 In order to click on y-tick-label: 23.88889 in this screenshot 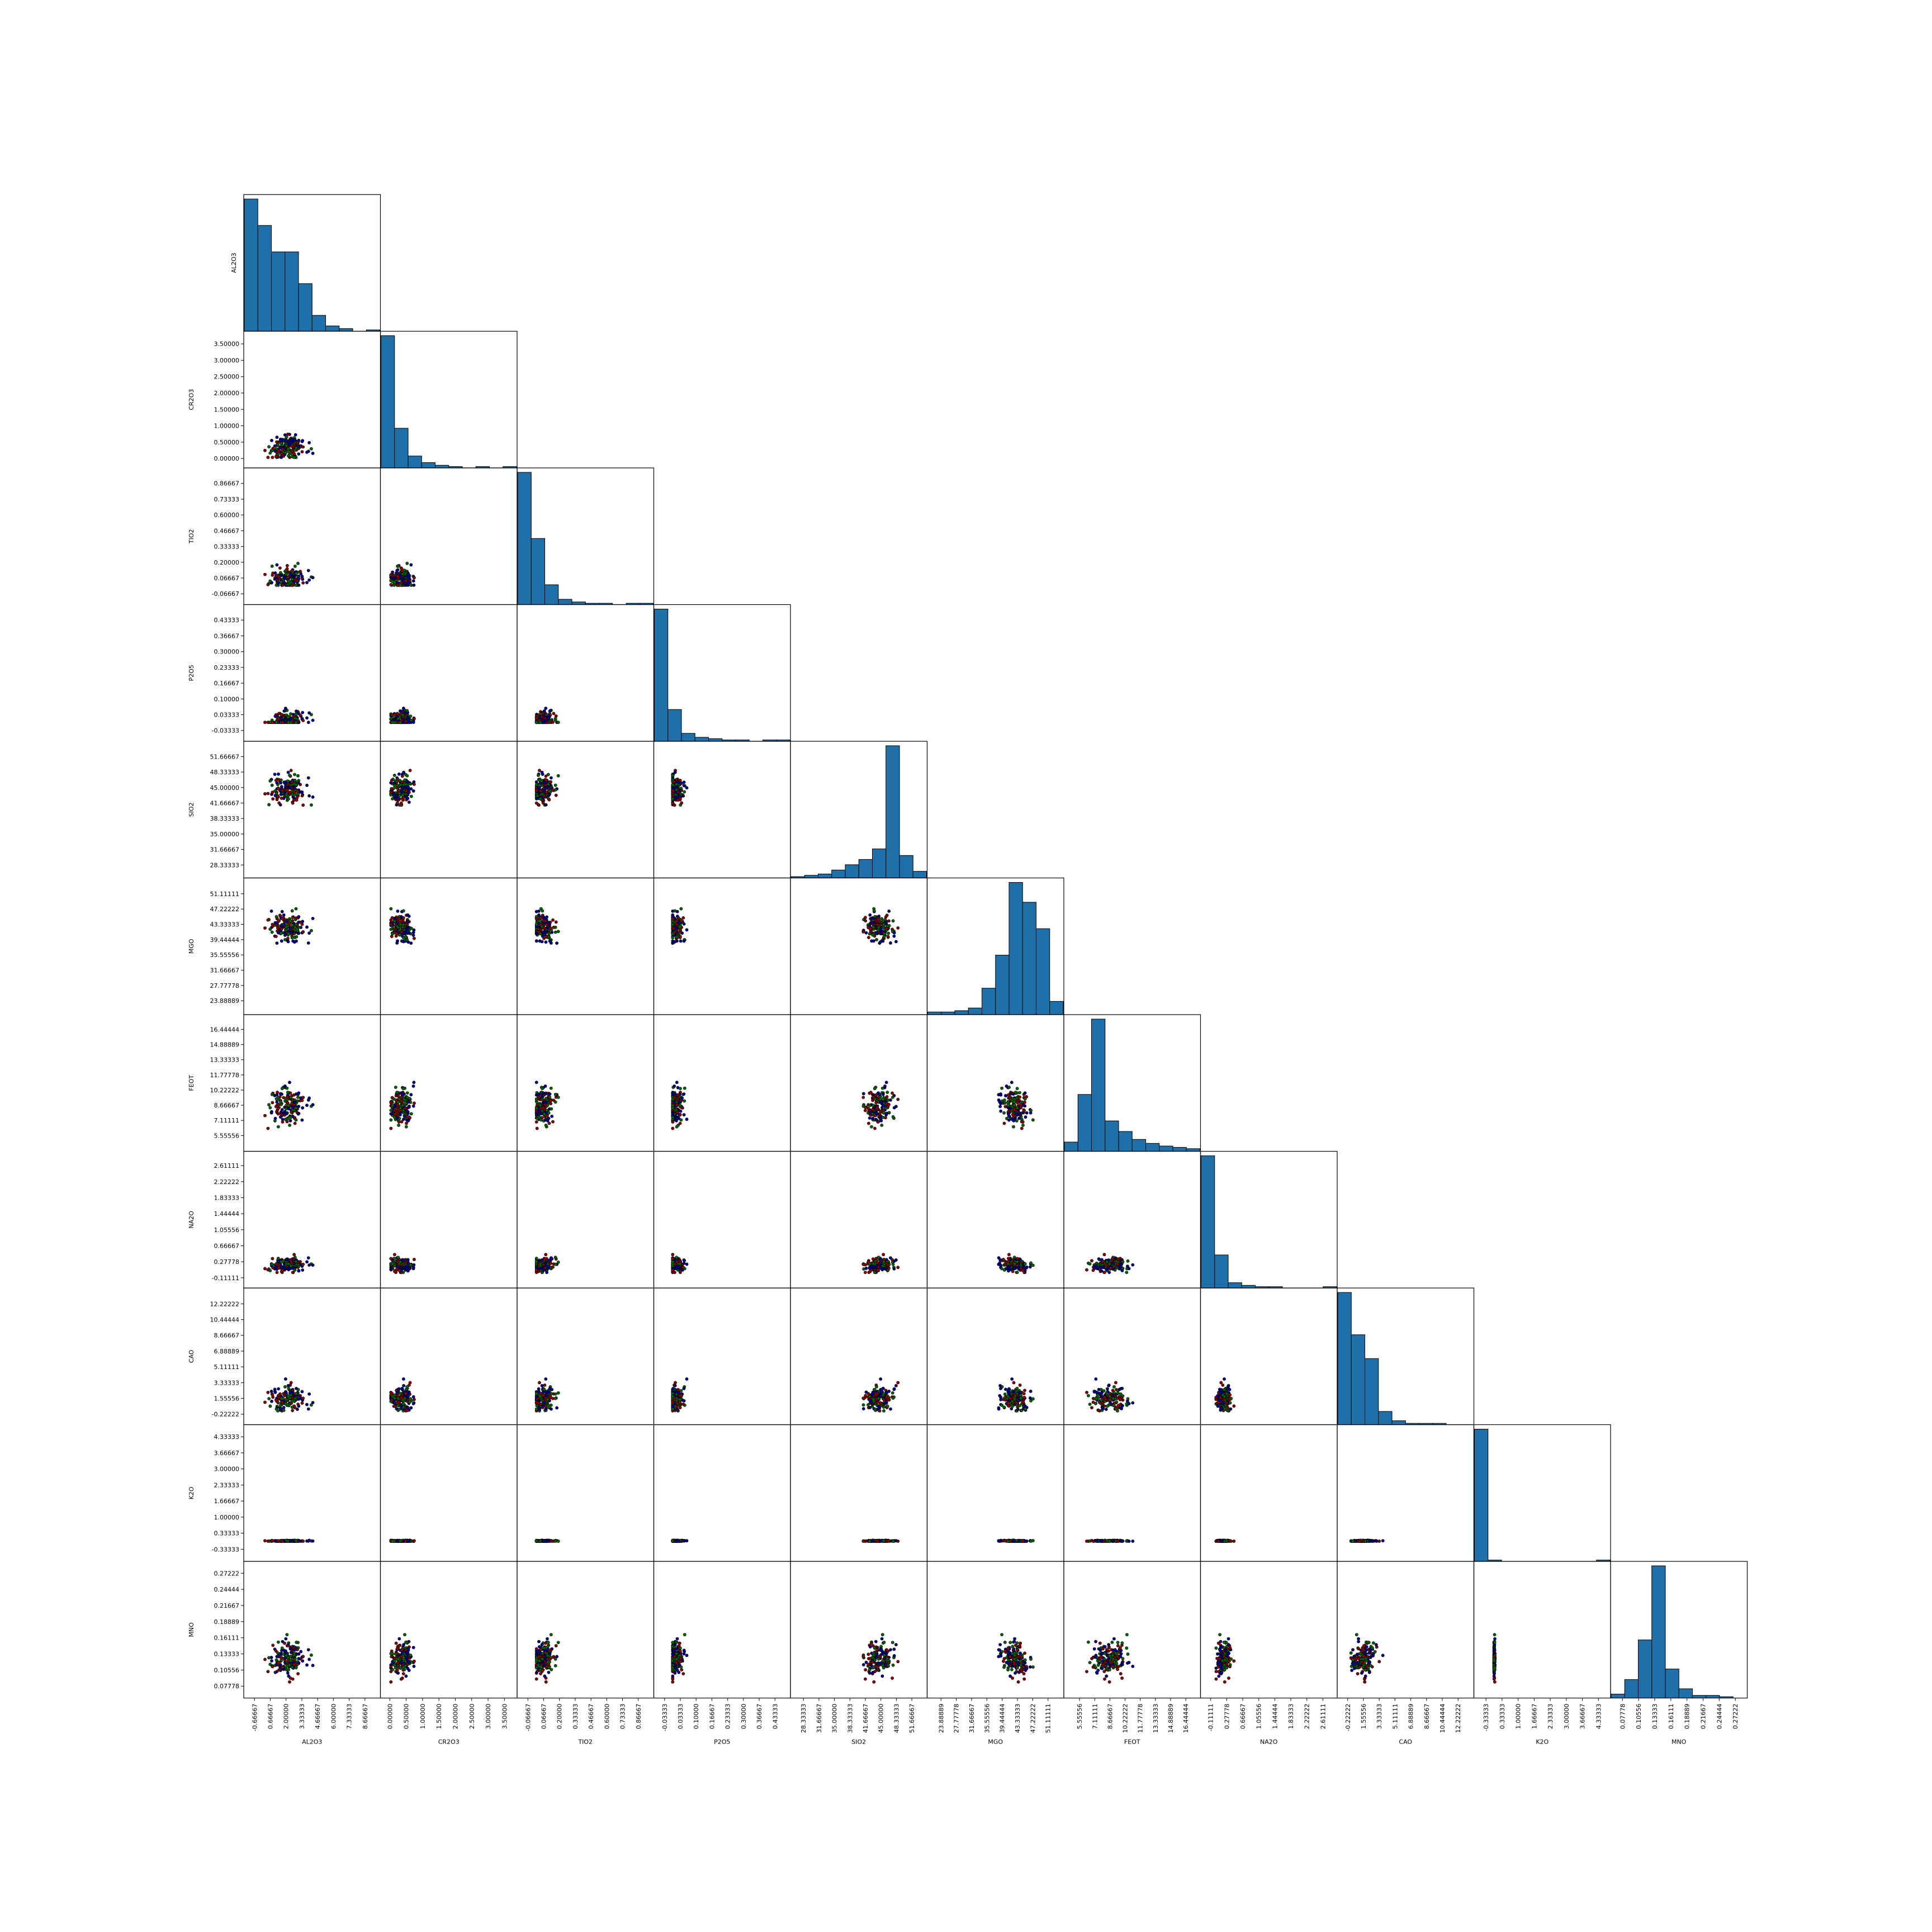, I will do `click(225, 1001)`.